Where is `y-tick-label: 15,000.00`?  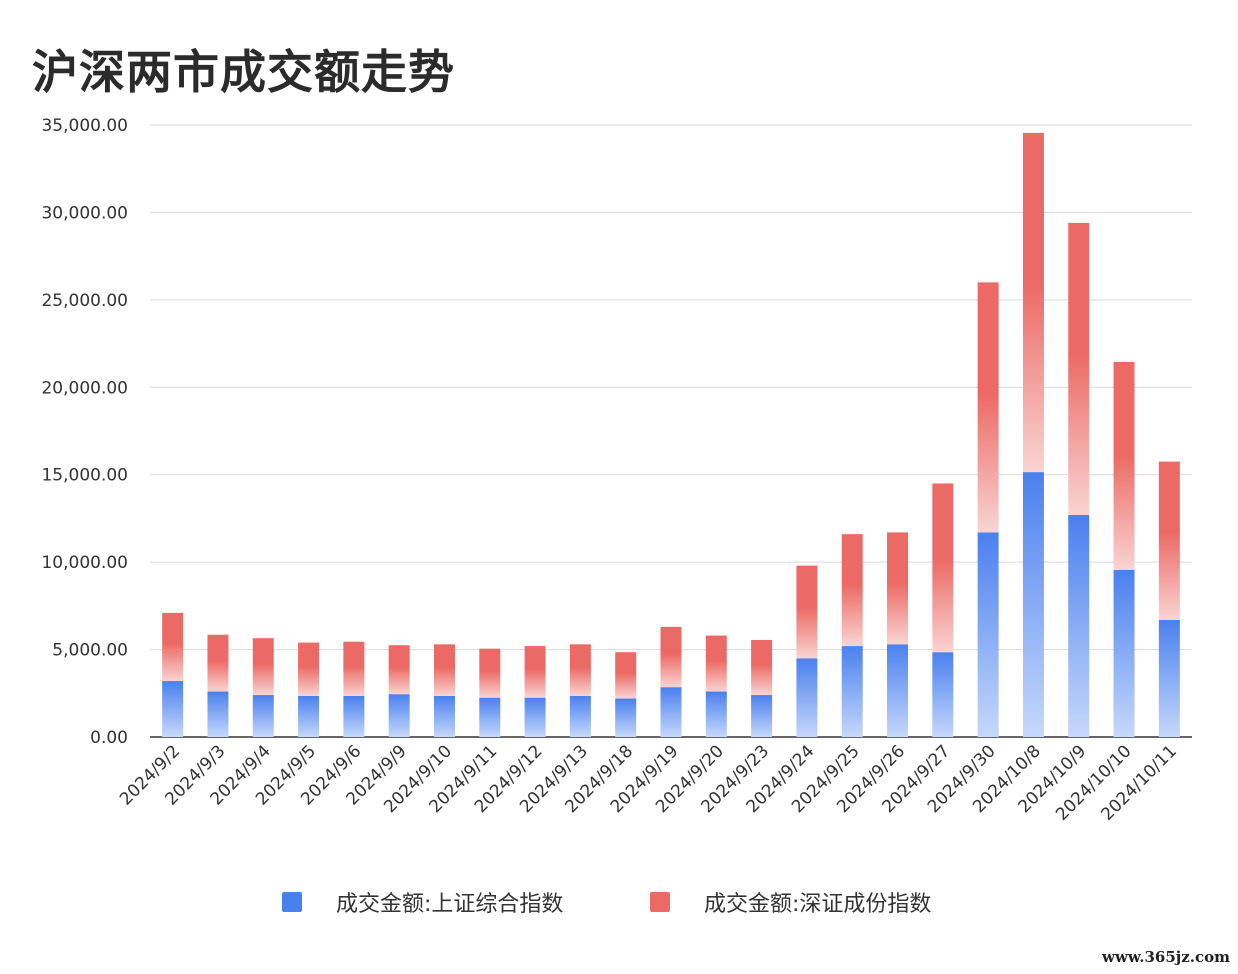 y-tick-label: 15,000.00 is located at coordinates (84, 476).